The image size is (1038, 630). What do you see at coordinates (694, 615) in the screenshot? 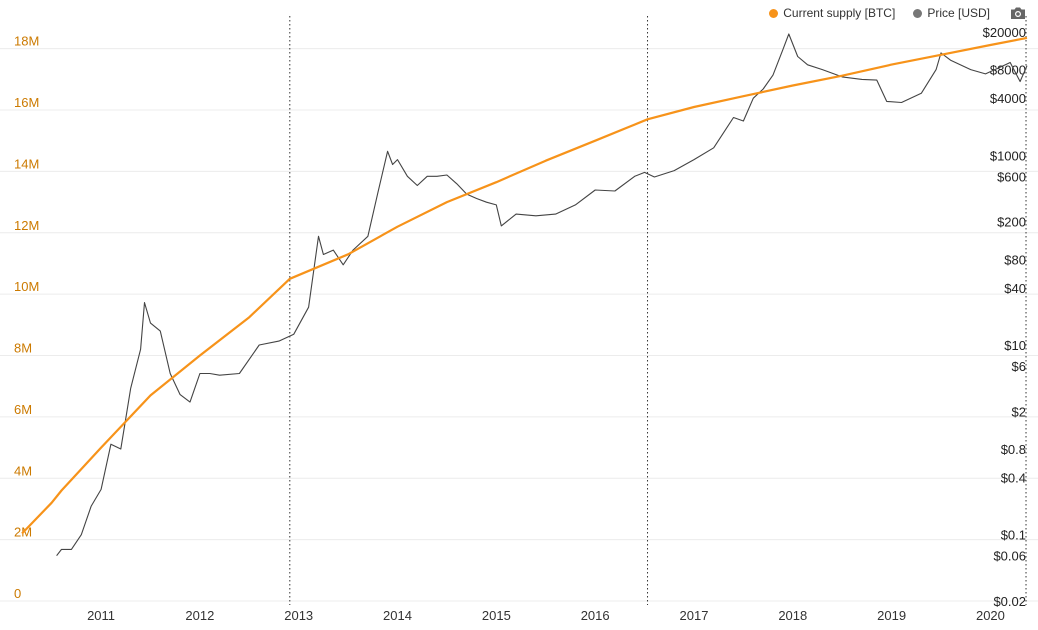
I see `x-tick-label: 2017` at bounding box center [694, 615].